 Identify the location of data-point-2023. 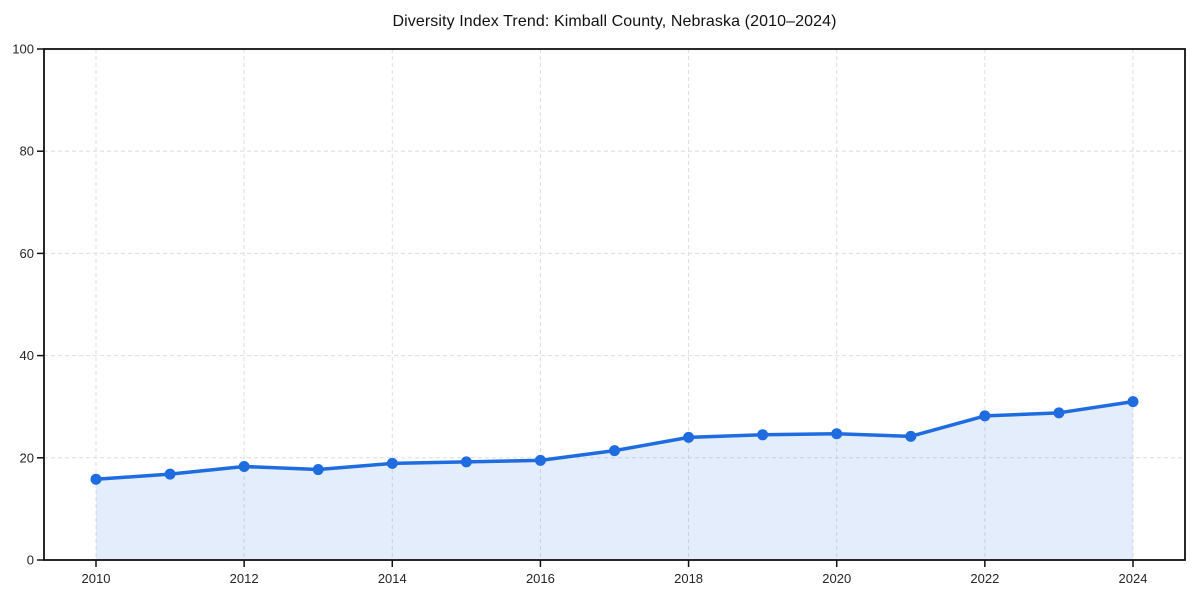
(1059, 413).